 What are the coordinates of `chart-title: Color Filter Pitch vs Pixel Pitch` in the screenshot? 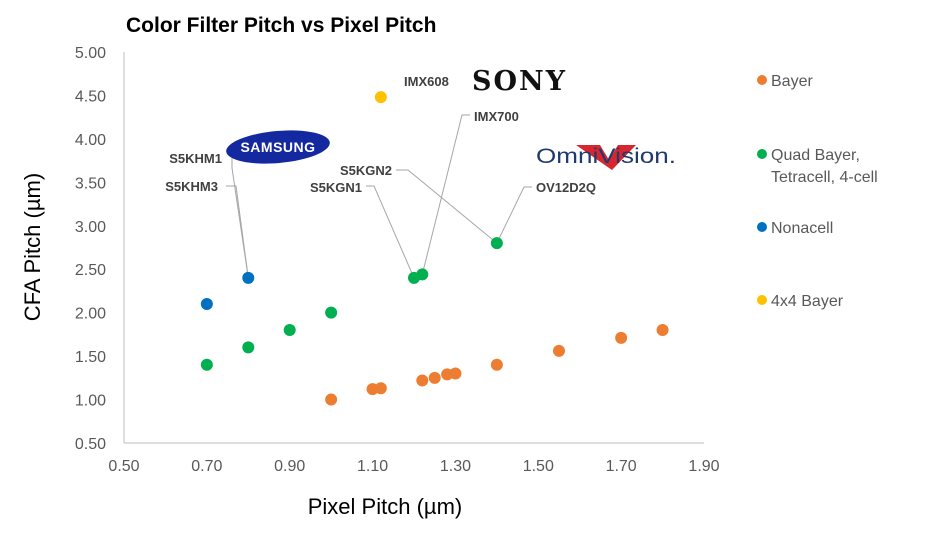 It's located at (281, 25).